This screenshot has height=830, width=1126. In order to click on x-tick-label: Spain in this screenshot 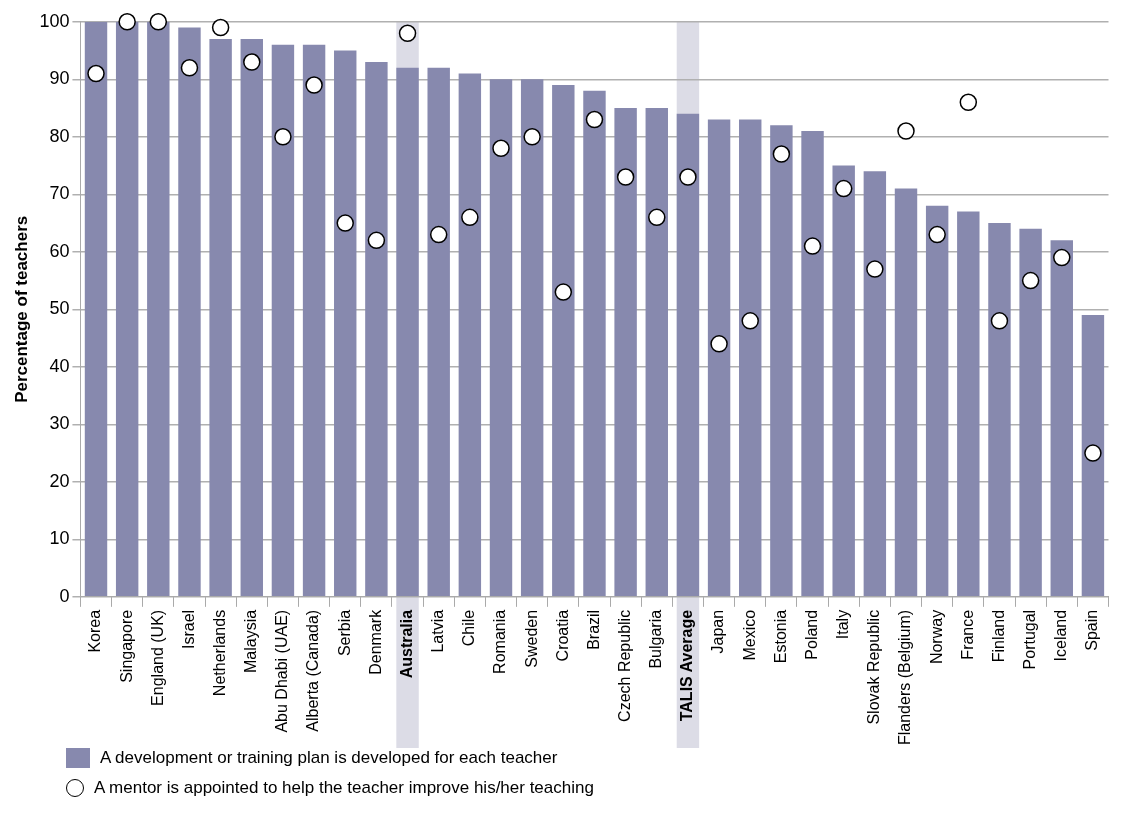, I will do `click(1092, 630)`.